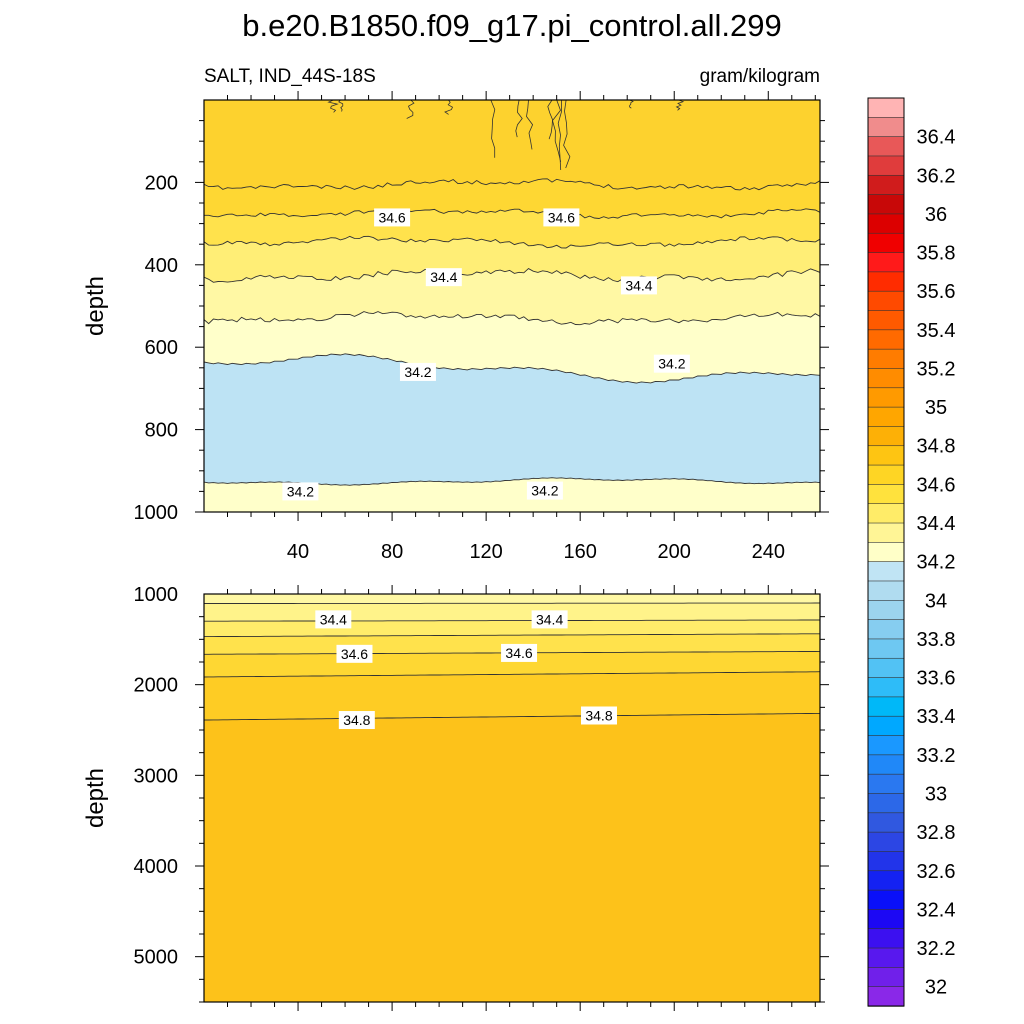 The image size is (1024, 1024). What do you see at coordinates (674, 552) in the screenshot?
I see `x-tick-label: 200` at bounding box center [674, 552].